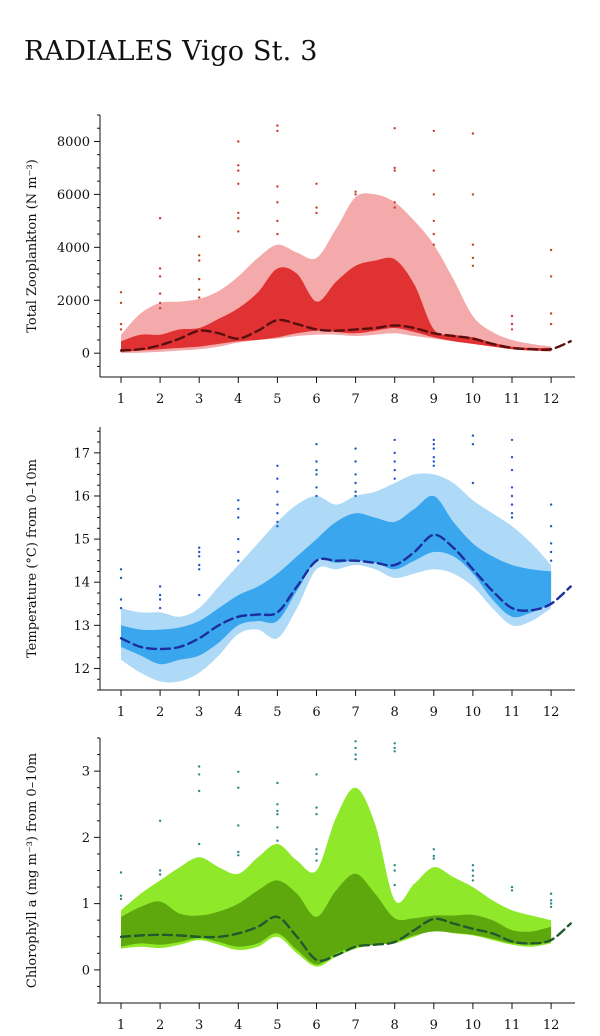  I want to click on chlorophyll-x-tick-label: 2, so click(160, 1025).